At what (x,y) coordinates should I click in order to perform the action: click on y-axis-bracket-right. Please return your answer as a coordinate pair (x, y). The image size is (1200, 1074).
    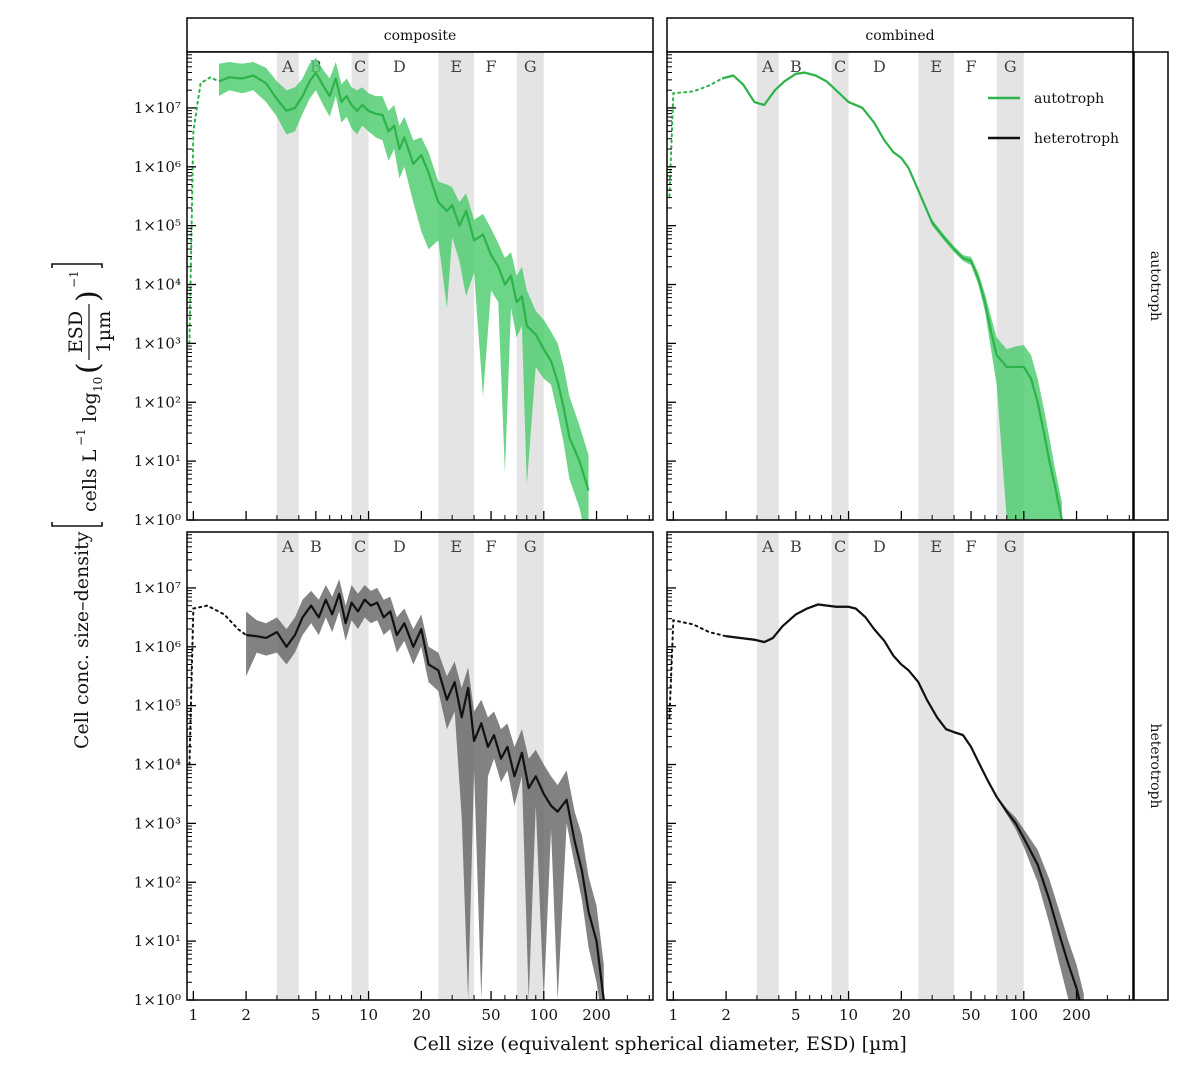
    Looking at the image, I should click on (77, 265).